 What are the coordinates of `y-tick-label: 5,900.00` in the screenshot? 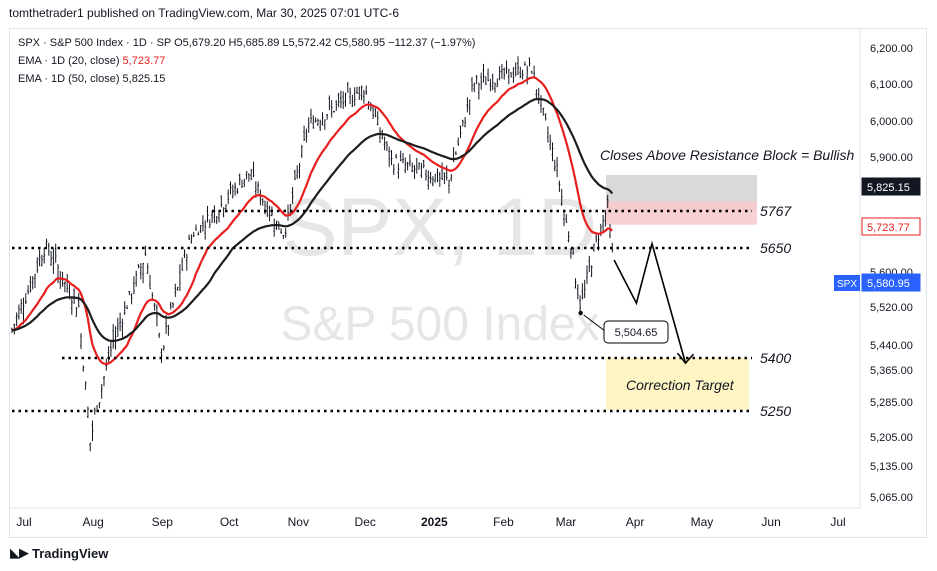 It's located at (891, 158).